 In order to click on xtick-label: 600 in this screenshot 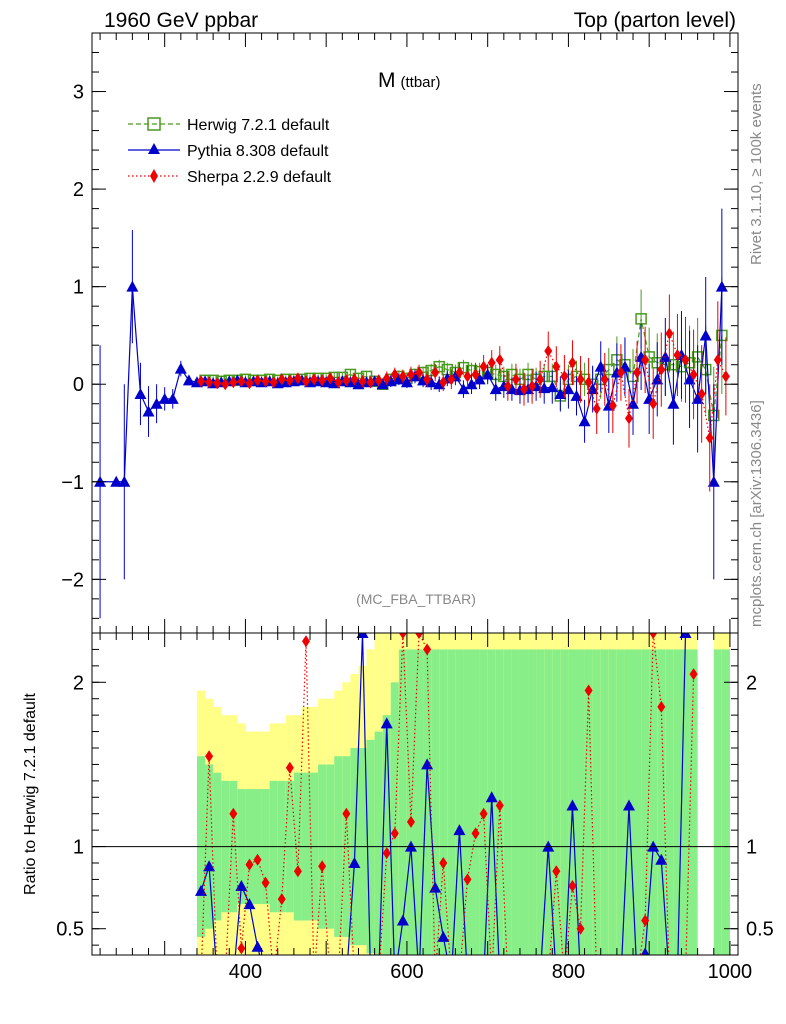, I will do `click(406, 972)`.